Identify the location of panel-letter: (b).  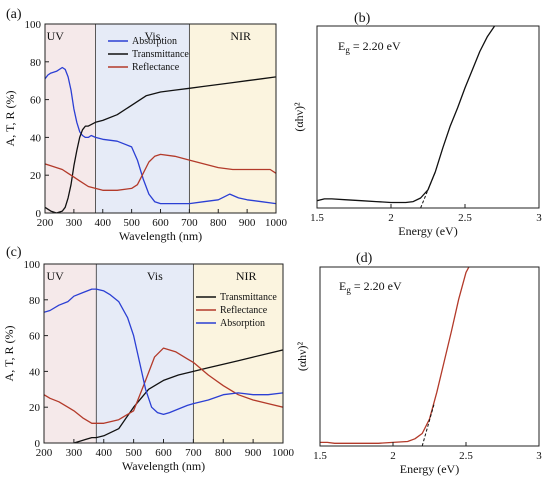
(362, 18).